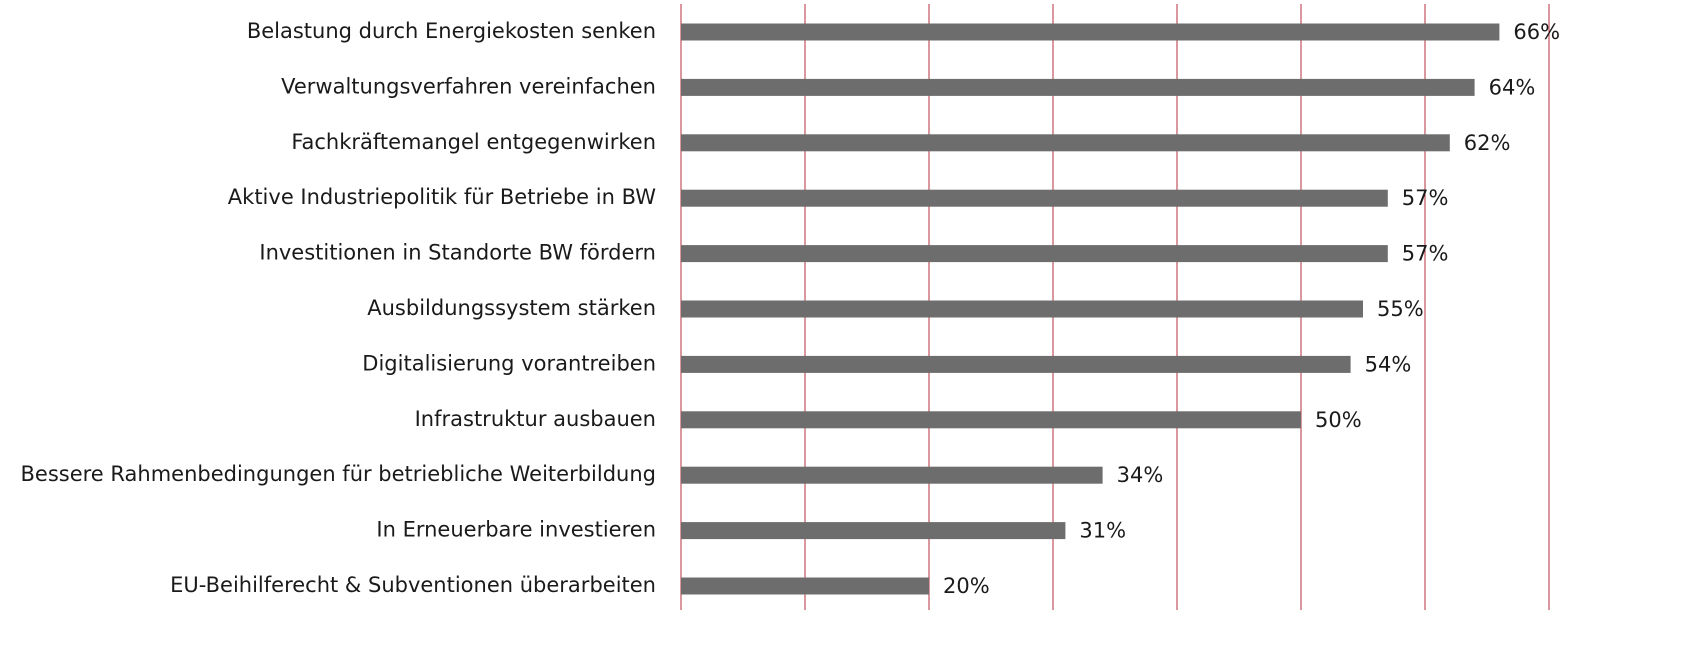  What do you see at coordinates (509, 363) in the screenshot?
I see `y-tick-label: Digitalisierung vorantreiben` at bounding box center [509, 363].